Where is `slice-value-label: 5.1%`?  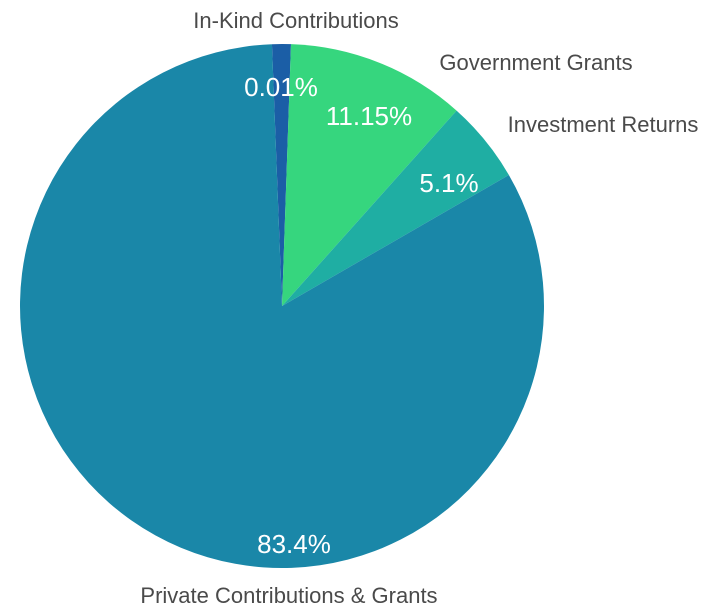
slice-value-label: 5.1% is located at coordinates (448, 183).